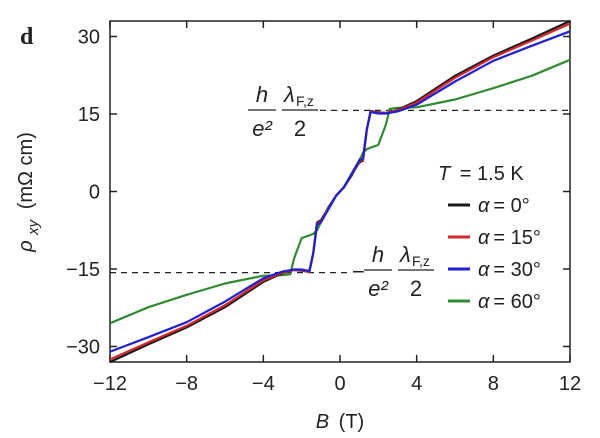 The height and width of the screenshot is (438, 600). I want to click on y-tick-label: −30, so click(83, 348).